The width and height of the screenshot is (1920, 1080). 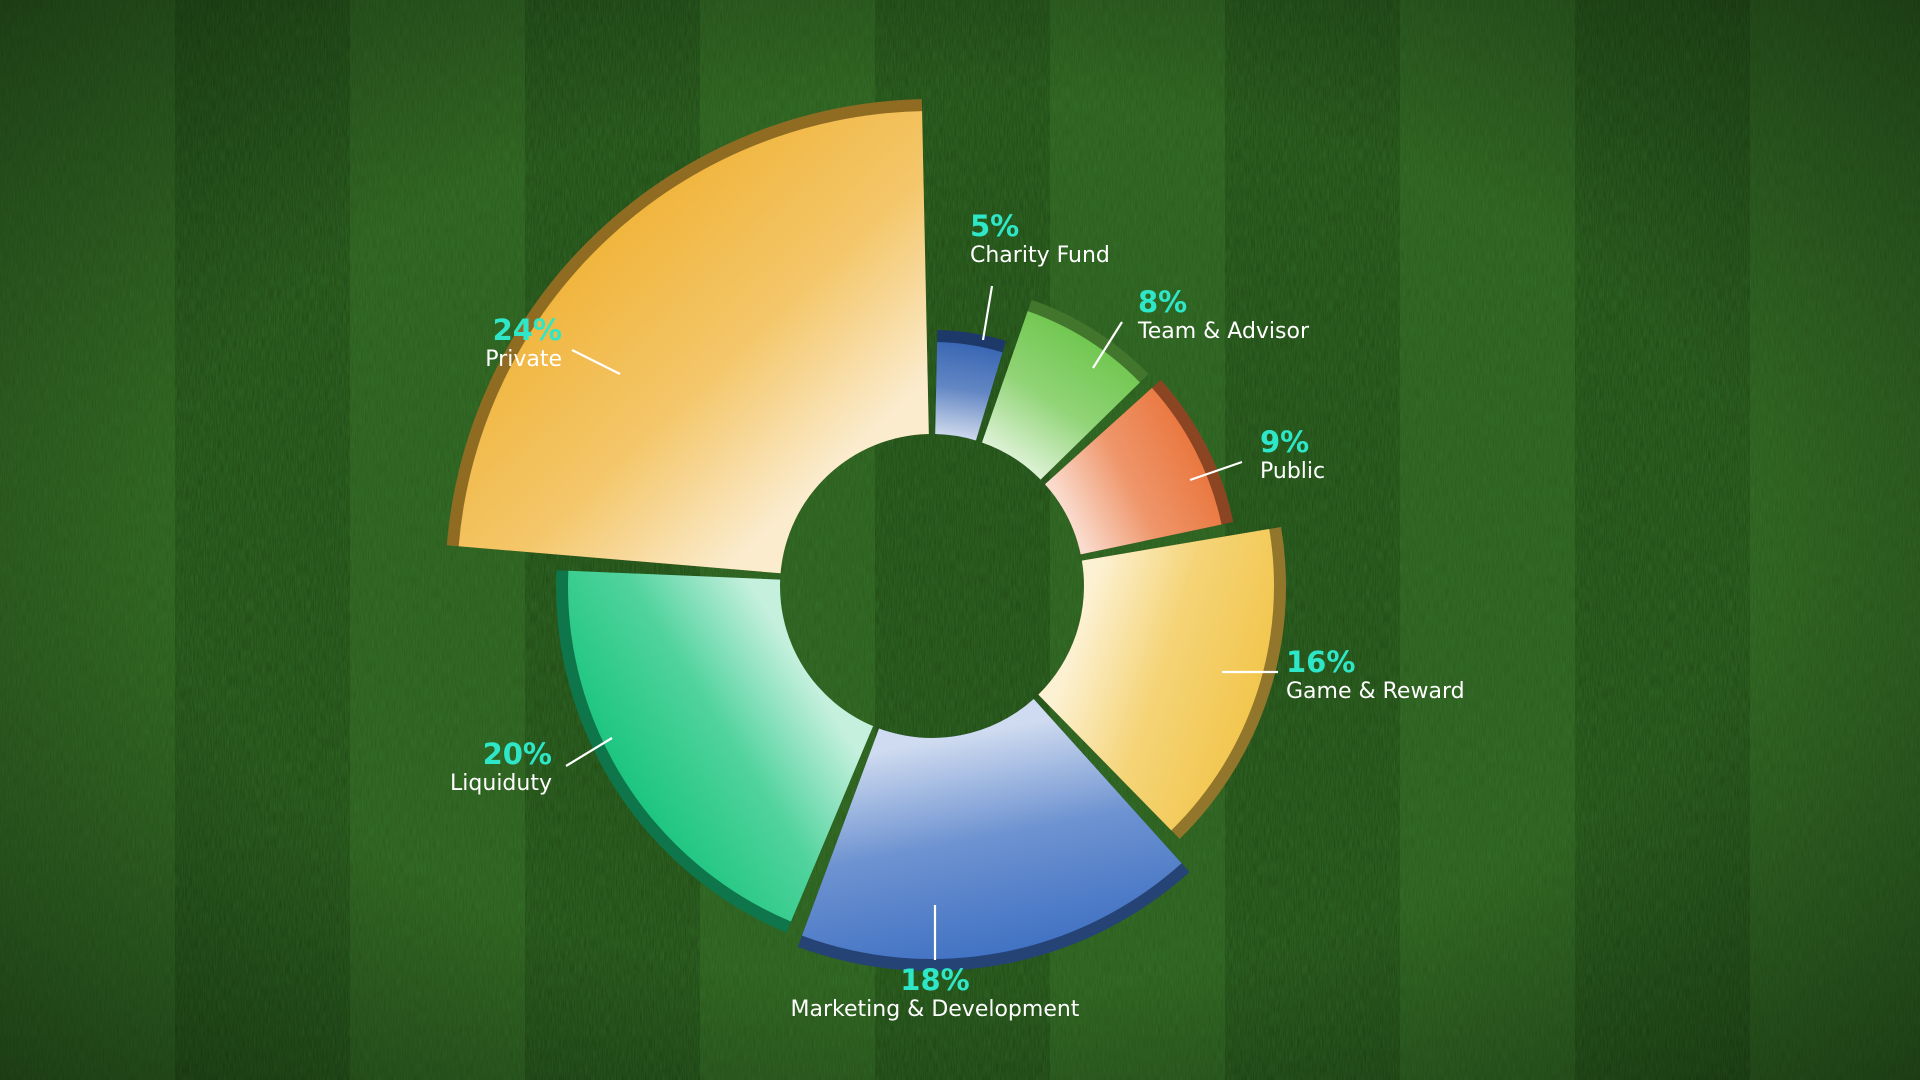 I want to click on value-label-charity-fund: 5%, so click(x=994, y=226).